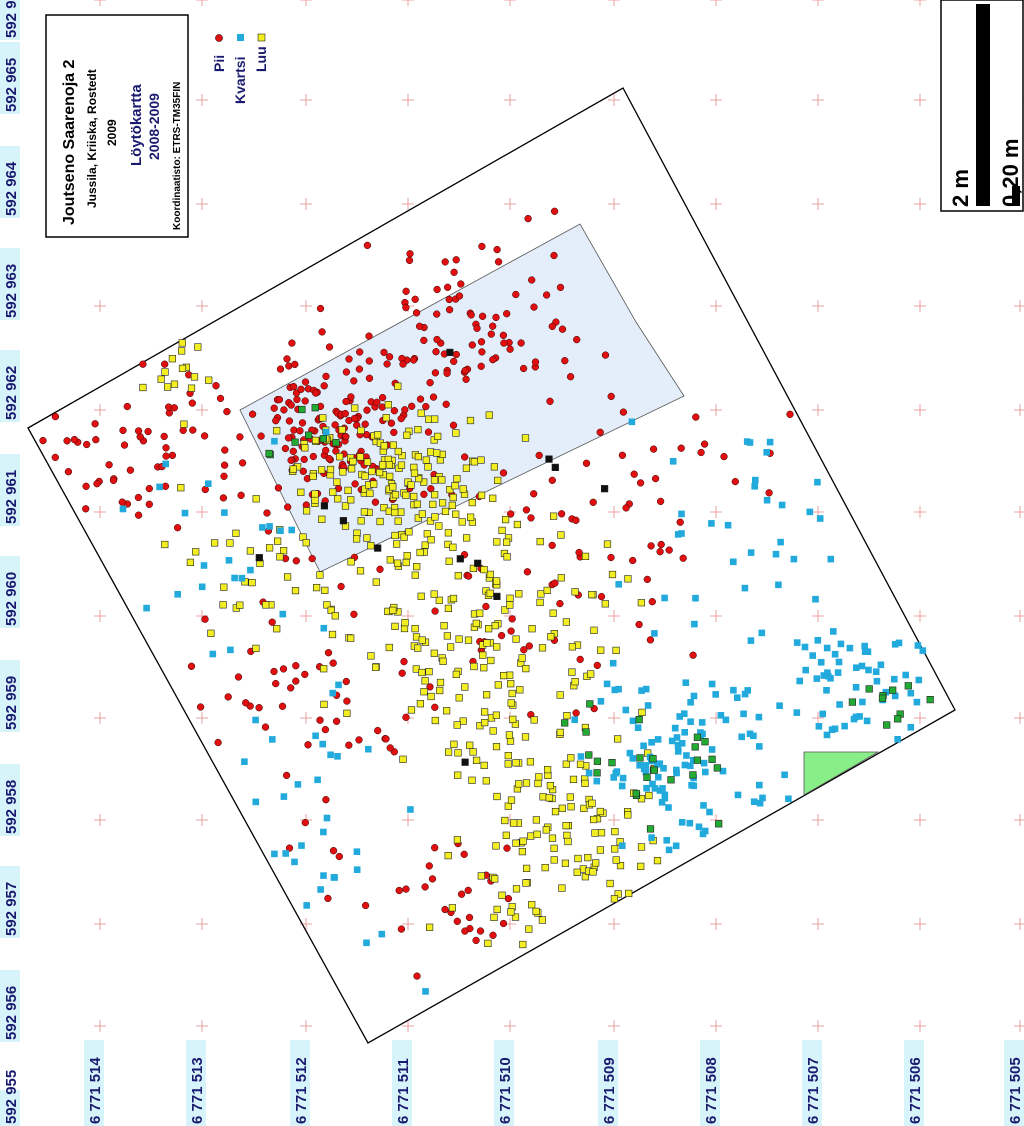 The image size is (1024, 1126). What do you see at coordinates (261, 59) in the screenshot?
I see `legend-label-luu: Luu` at bounding box center [261, 59].